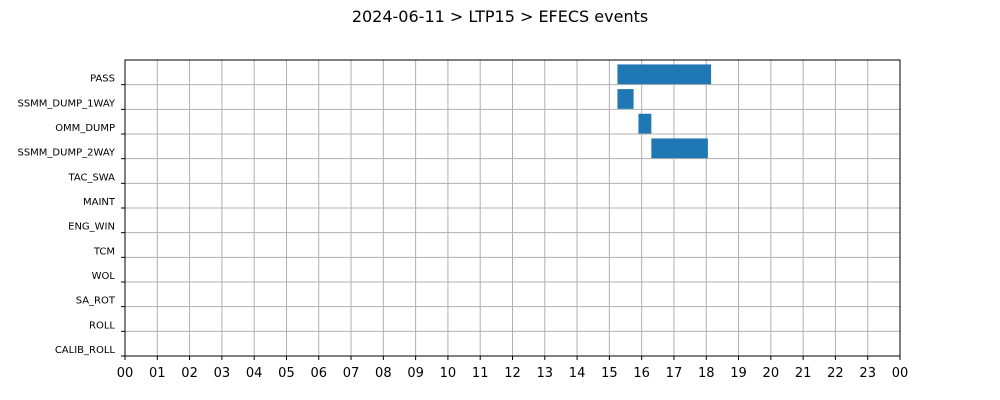  Describe the element at coordinates (102, 325) in the screenshot. I see `y-tick-label: ROLL` at that location.